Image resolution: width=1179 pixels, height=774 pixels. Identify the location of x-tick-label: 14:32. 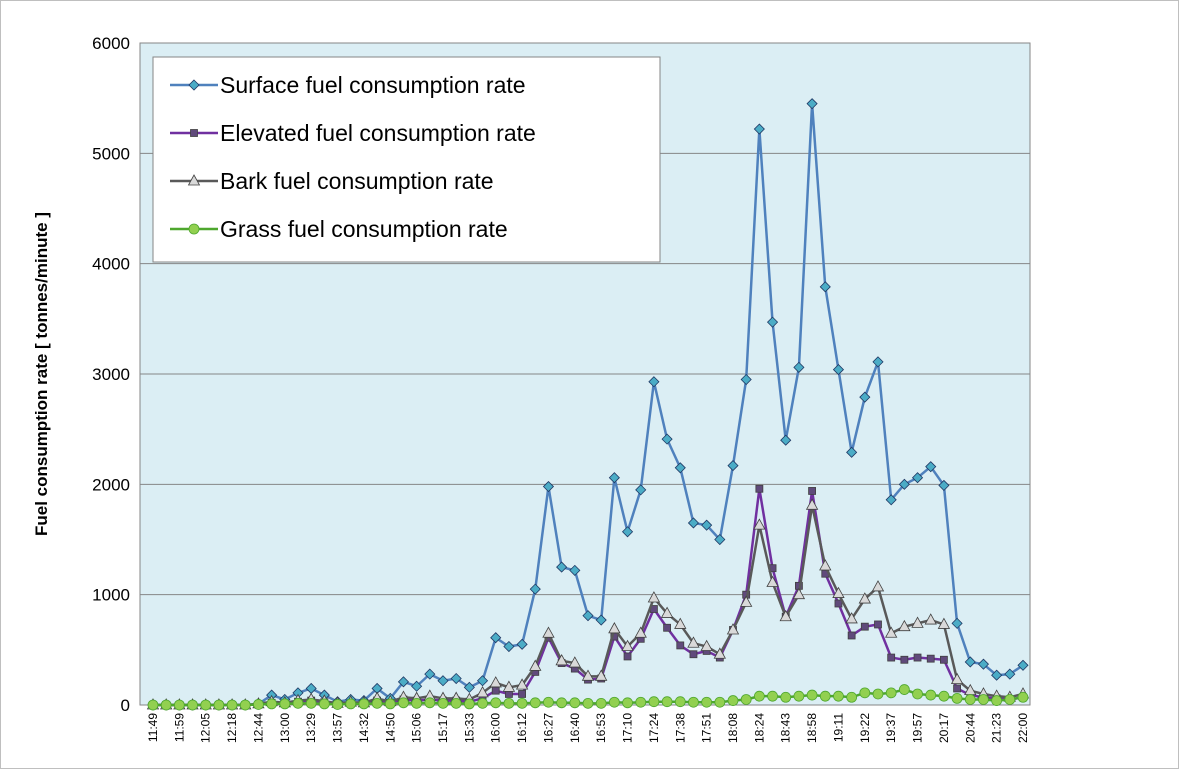
(364, 728).